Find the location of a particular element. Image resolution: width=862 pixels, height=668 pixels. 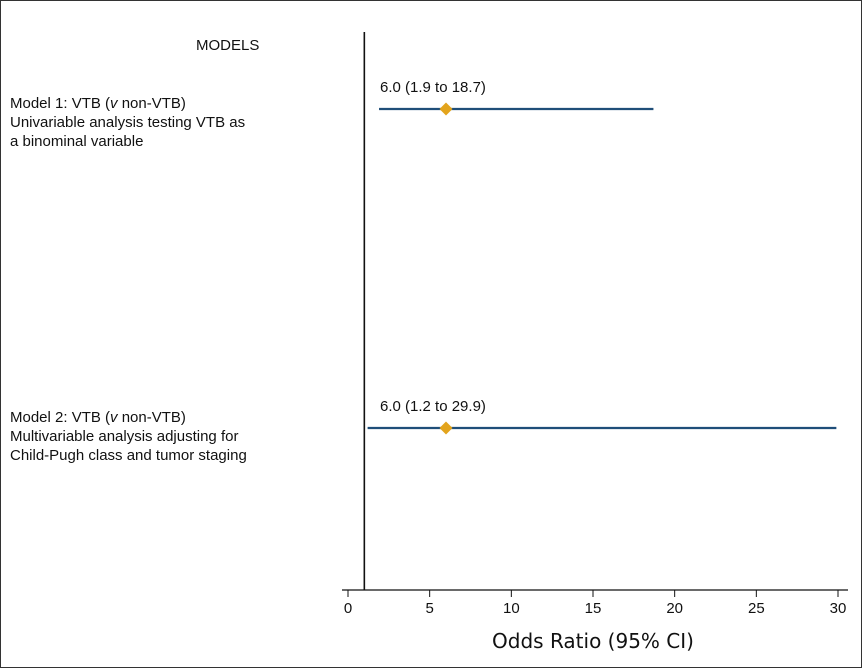

model-2-label-line-1: Model 2: VTB (v non-VTB) is located at coordinates (98, 417).